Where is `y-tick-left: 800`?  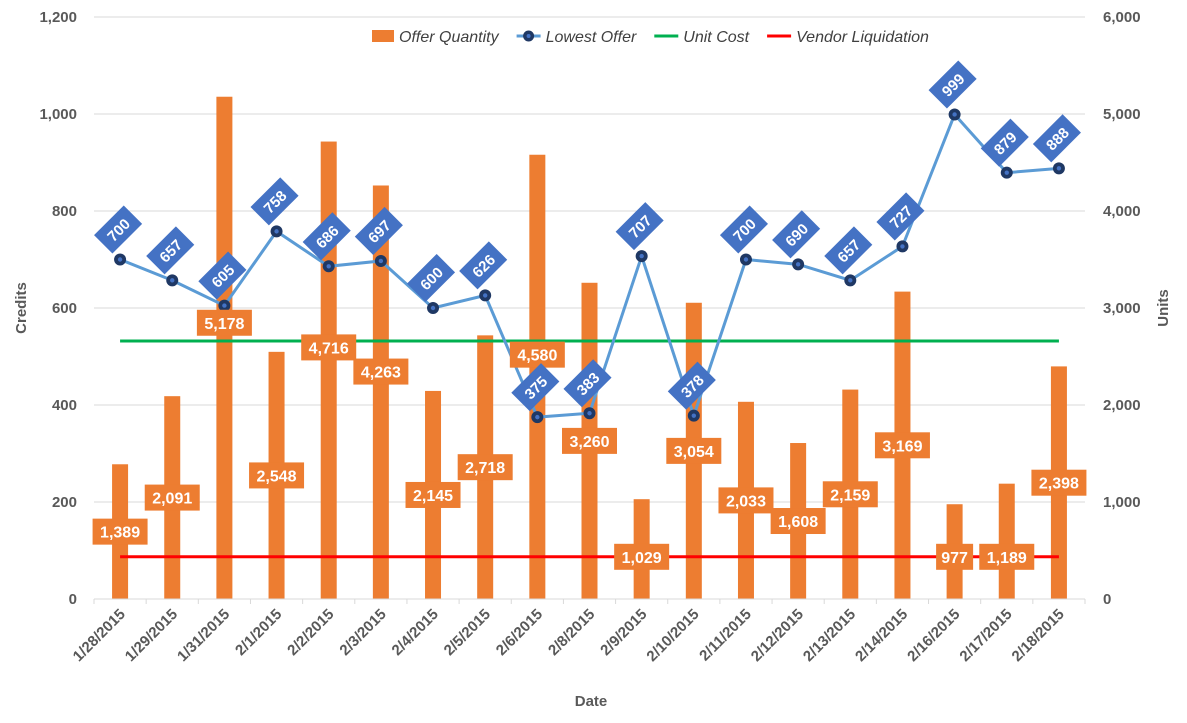
y-tick-left: 800 is located at coordinates (64, 211).